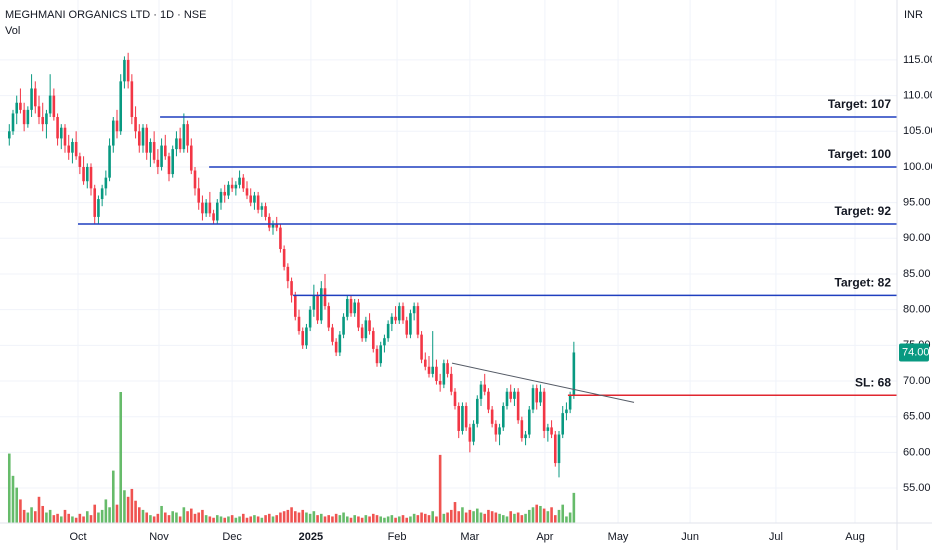 The height and width of the screenshot is (550, 932). What do you see at coordinates (776, 537) in the screenshot?
I see `x-tick-label: Jul` at bounding box center [776, 537].